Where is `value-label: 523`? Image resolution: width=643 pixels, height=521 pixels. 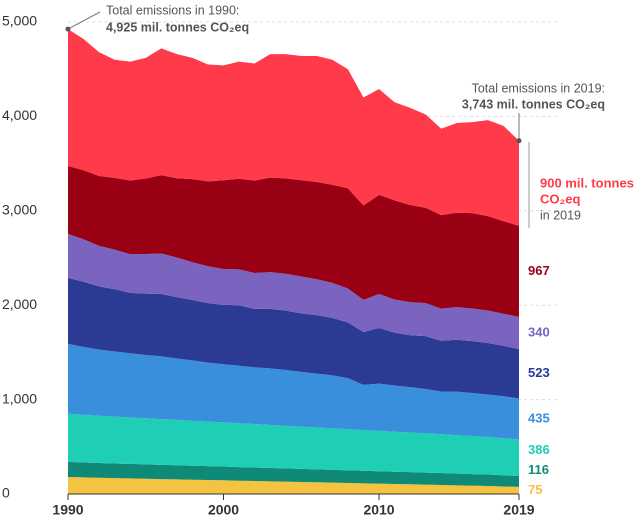
value-label: 523 is located at coordinates (539, 372).